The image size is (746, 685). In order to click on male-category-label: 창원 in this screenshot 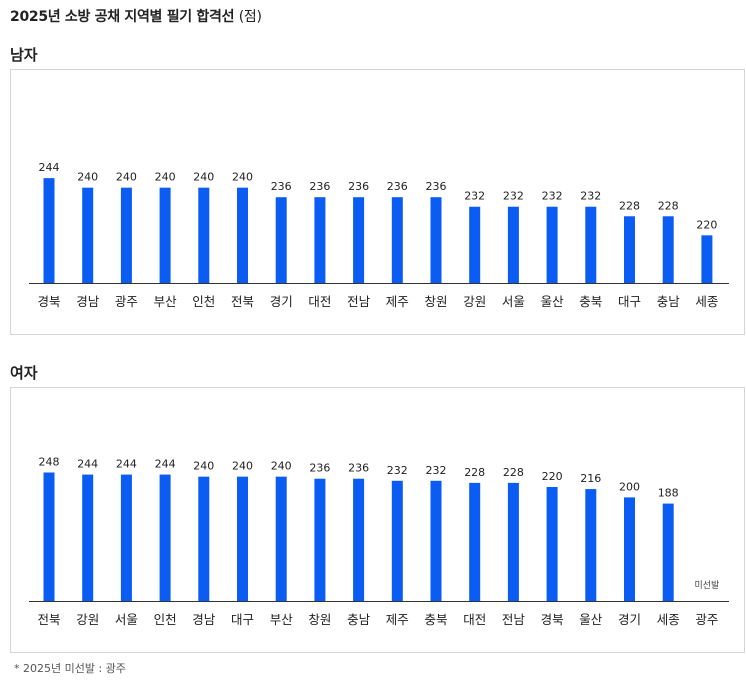, I will do `click(435, 301)`.